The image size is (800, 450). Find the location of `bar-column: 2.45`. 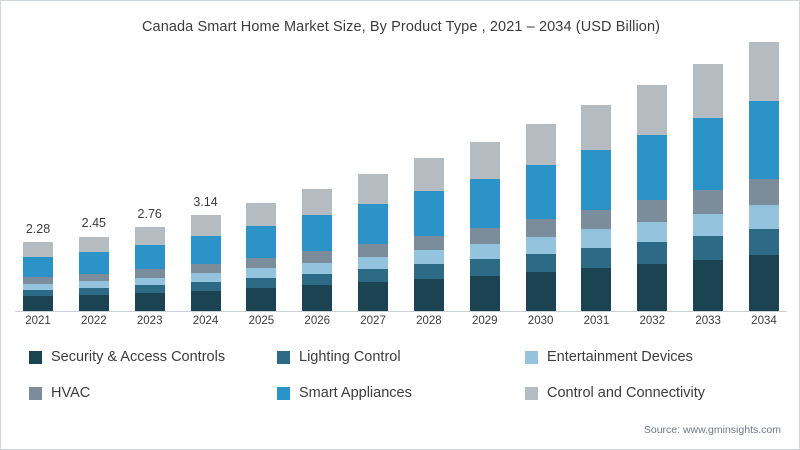

bar-column: 2.45 is located at coordinates (93, 171).